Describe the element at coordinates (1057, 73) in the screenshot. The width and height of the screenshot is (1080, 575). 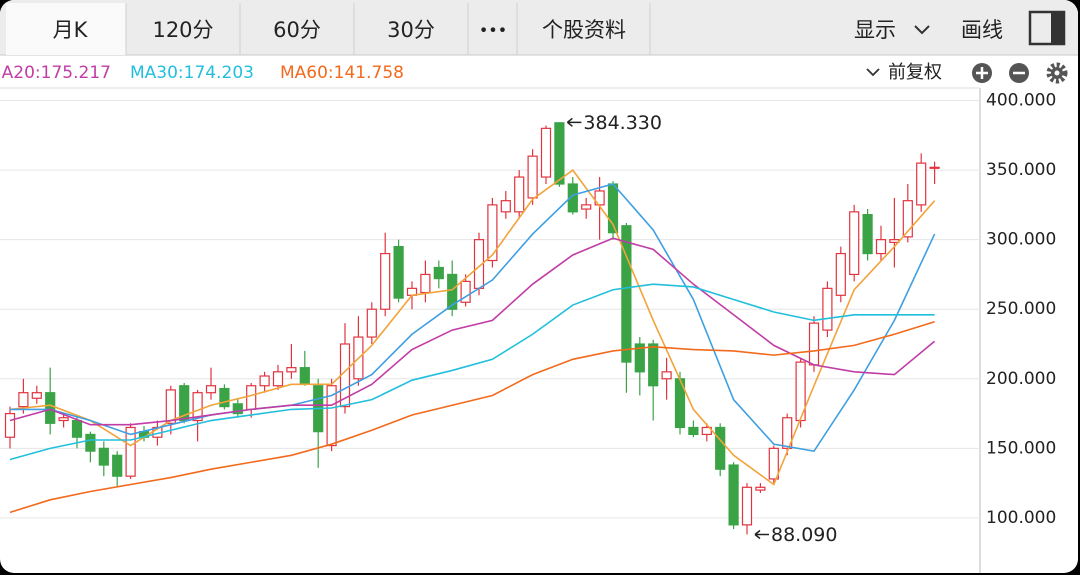
I see `settings` at that location.